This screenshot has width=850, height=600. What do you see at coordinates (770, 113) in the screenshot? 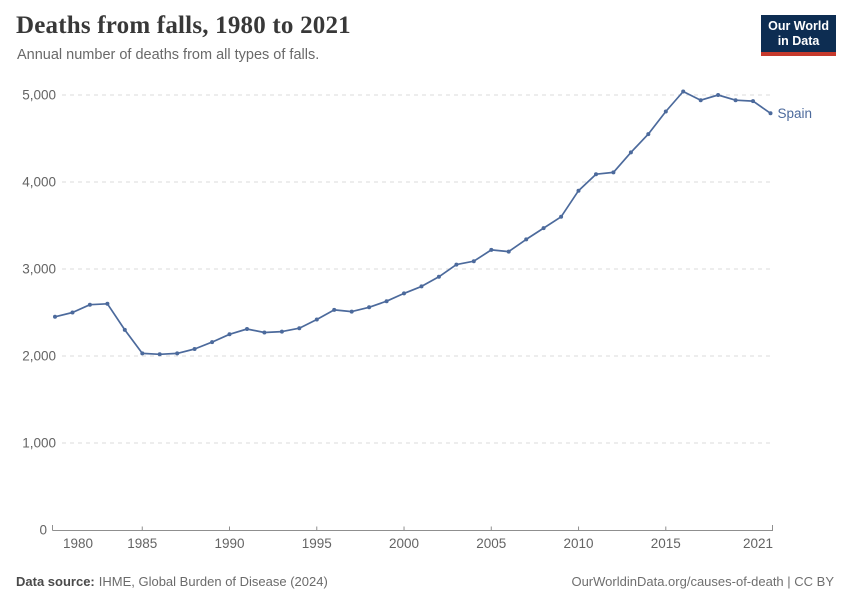
I see `data-point-2021` at bounding box center [770, 113].